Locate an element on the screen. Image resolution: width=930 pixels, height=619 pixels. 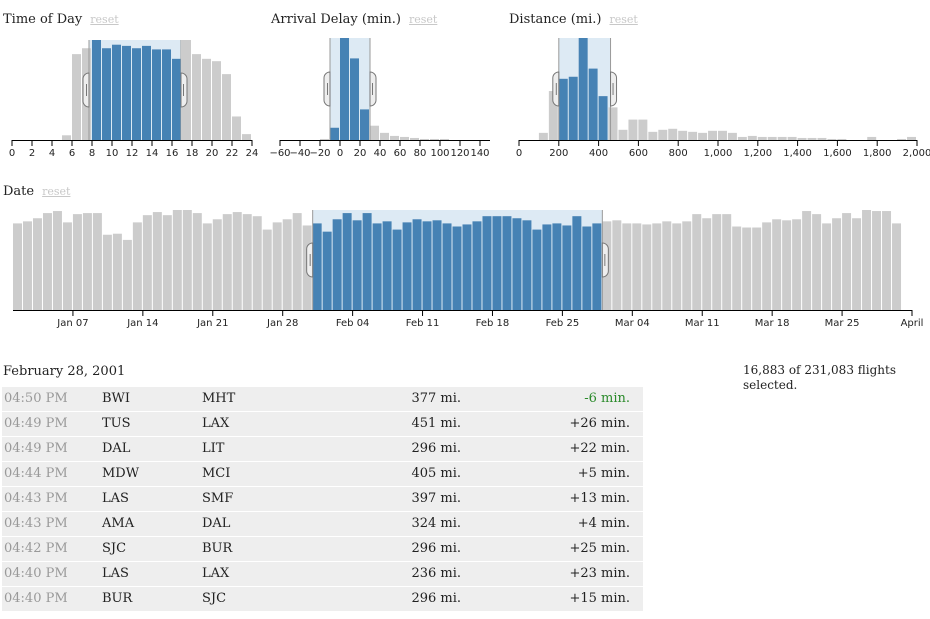
time-of-day-histogram: 0 2 4 6 8 10 12 14 16 18 20 22 24 is located at coordinates (131, 95).